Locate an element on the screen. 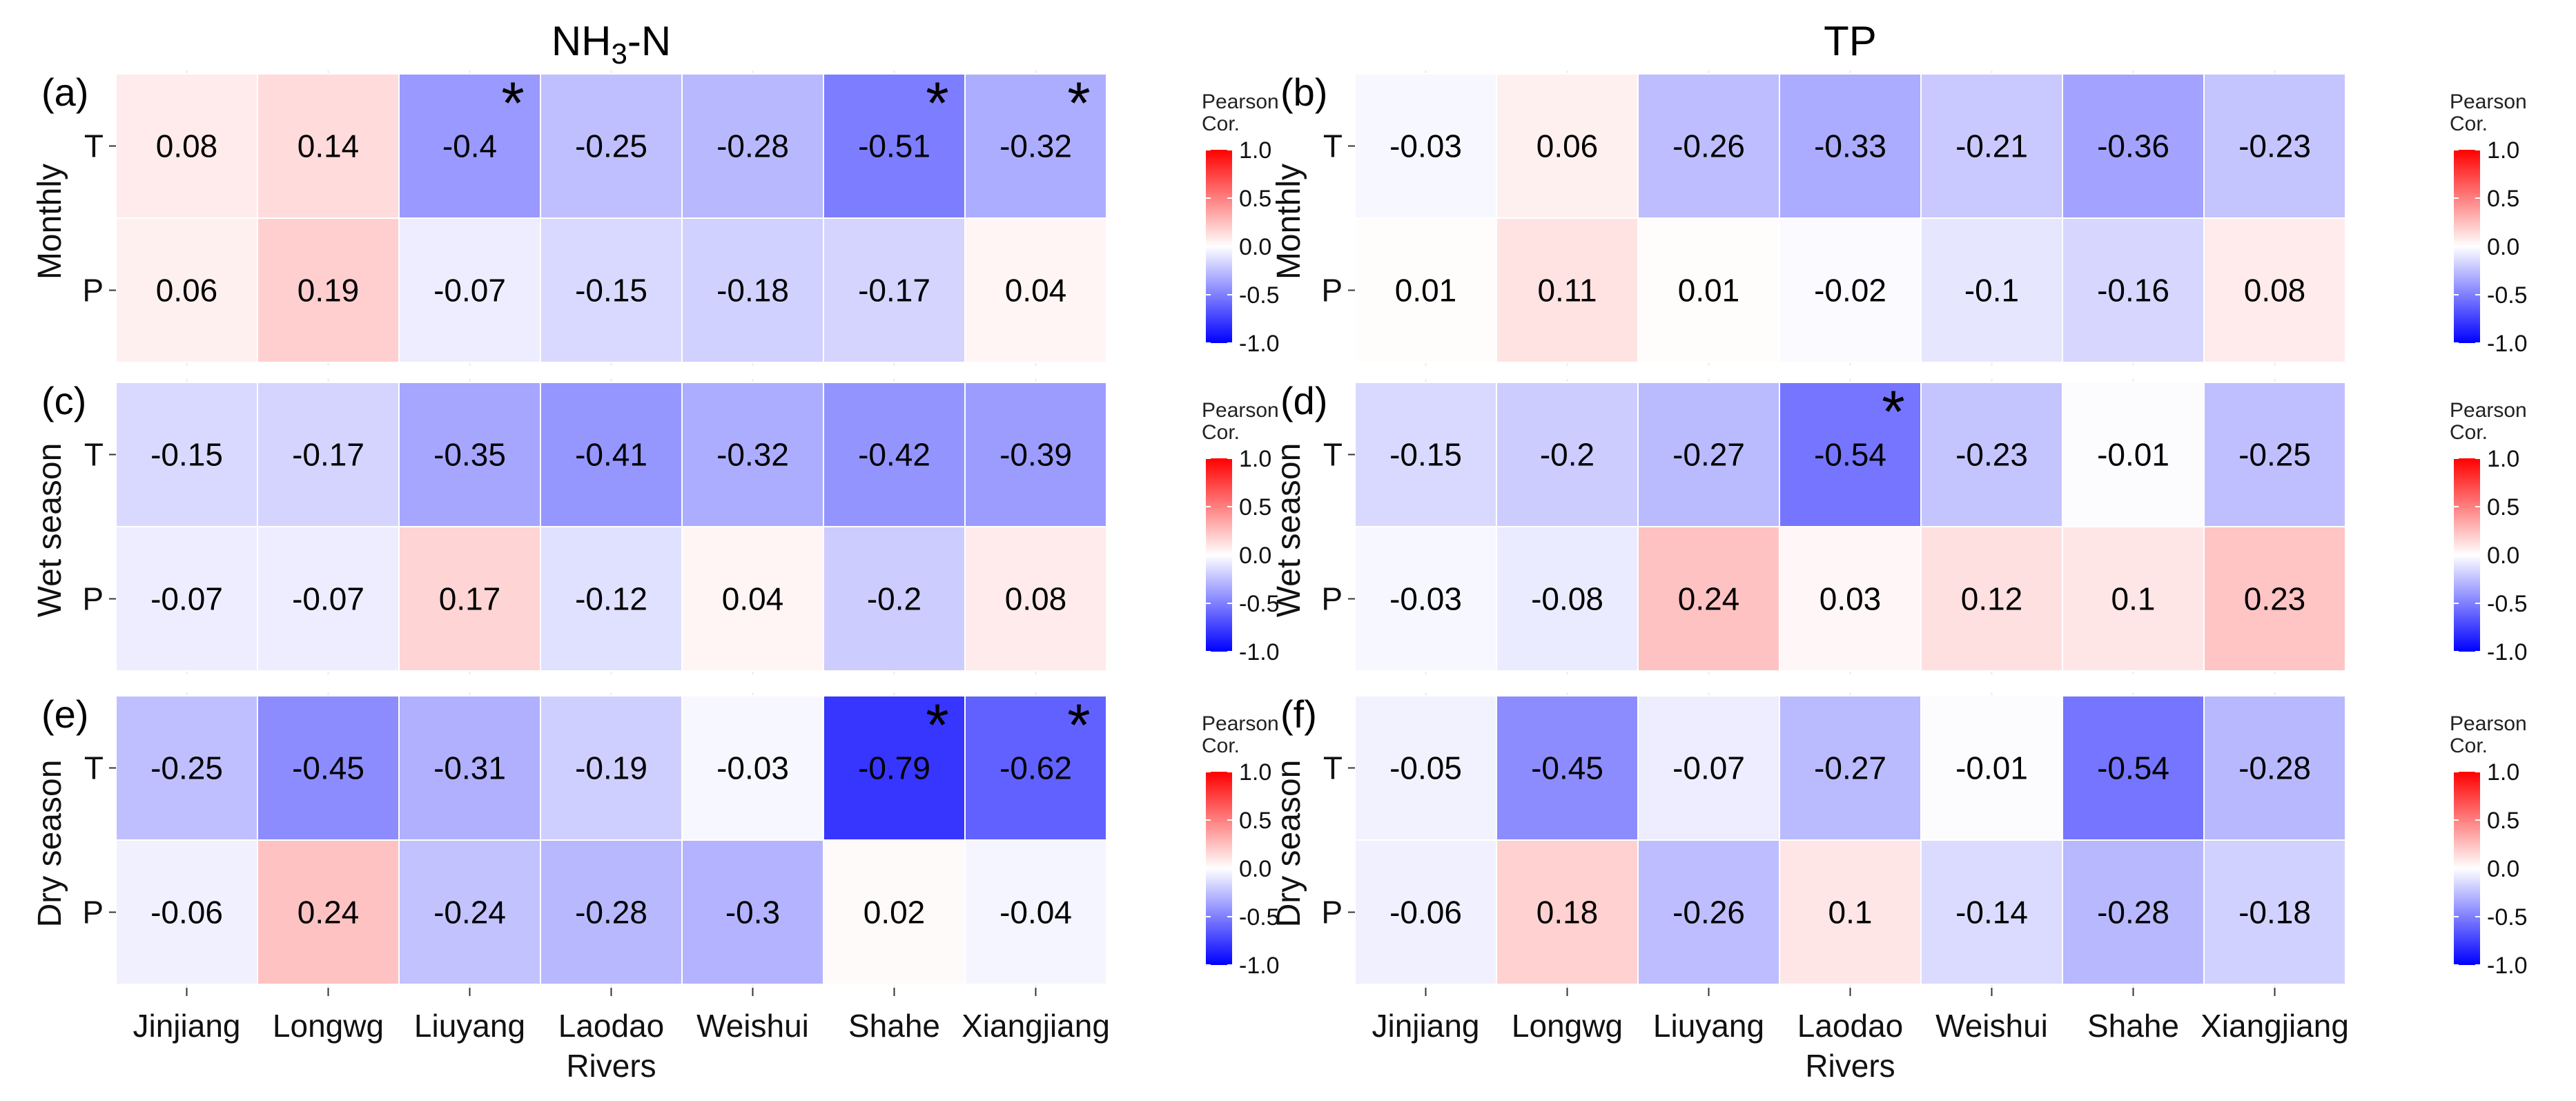  cell-value-label: 0.23 is located at coordinates (2275, 599).